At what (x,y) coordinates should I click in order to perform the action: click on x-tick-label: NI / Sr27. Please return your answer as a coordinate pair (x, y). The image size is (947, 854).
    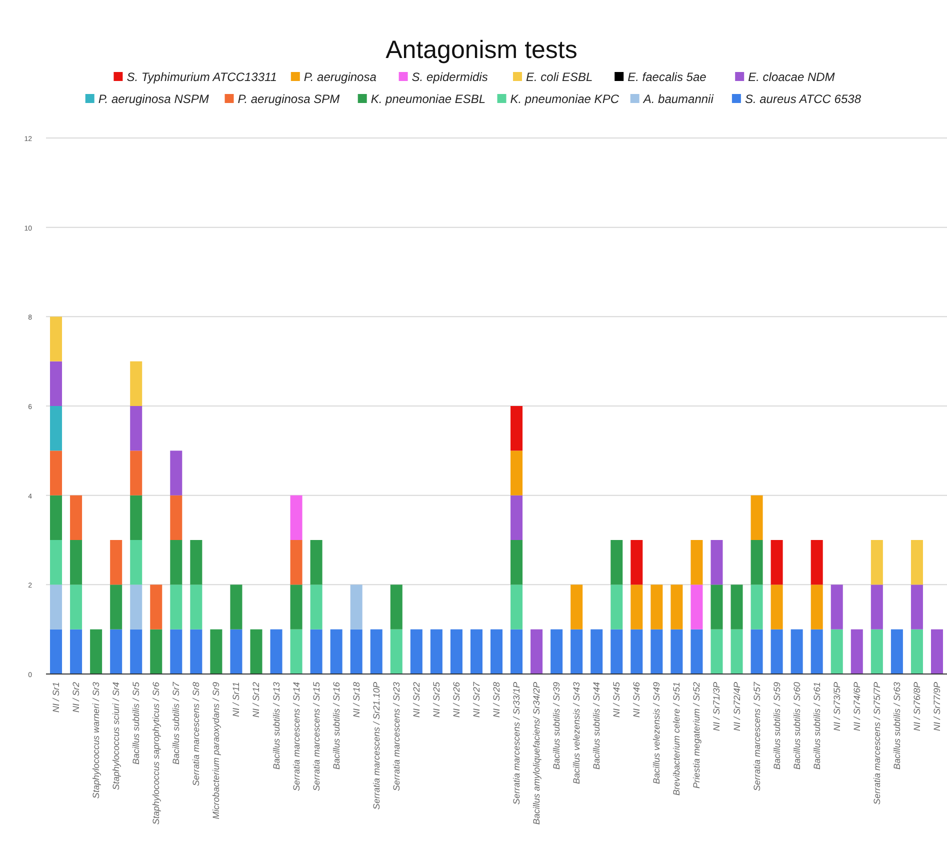
    Looking at the image, I should click on (476, 699).